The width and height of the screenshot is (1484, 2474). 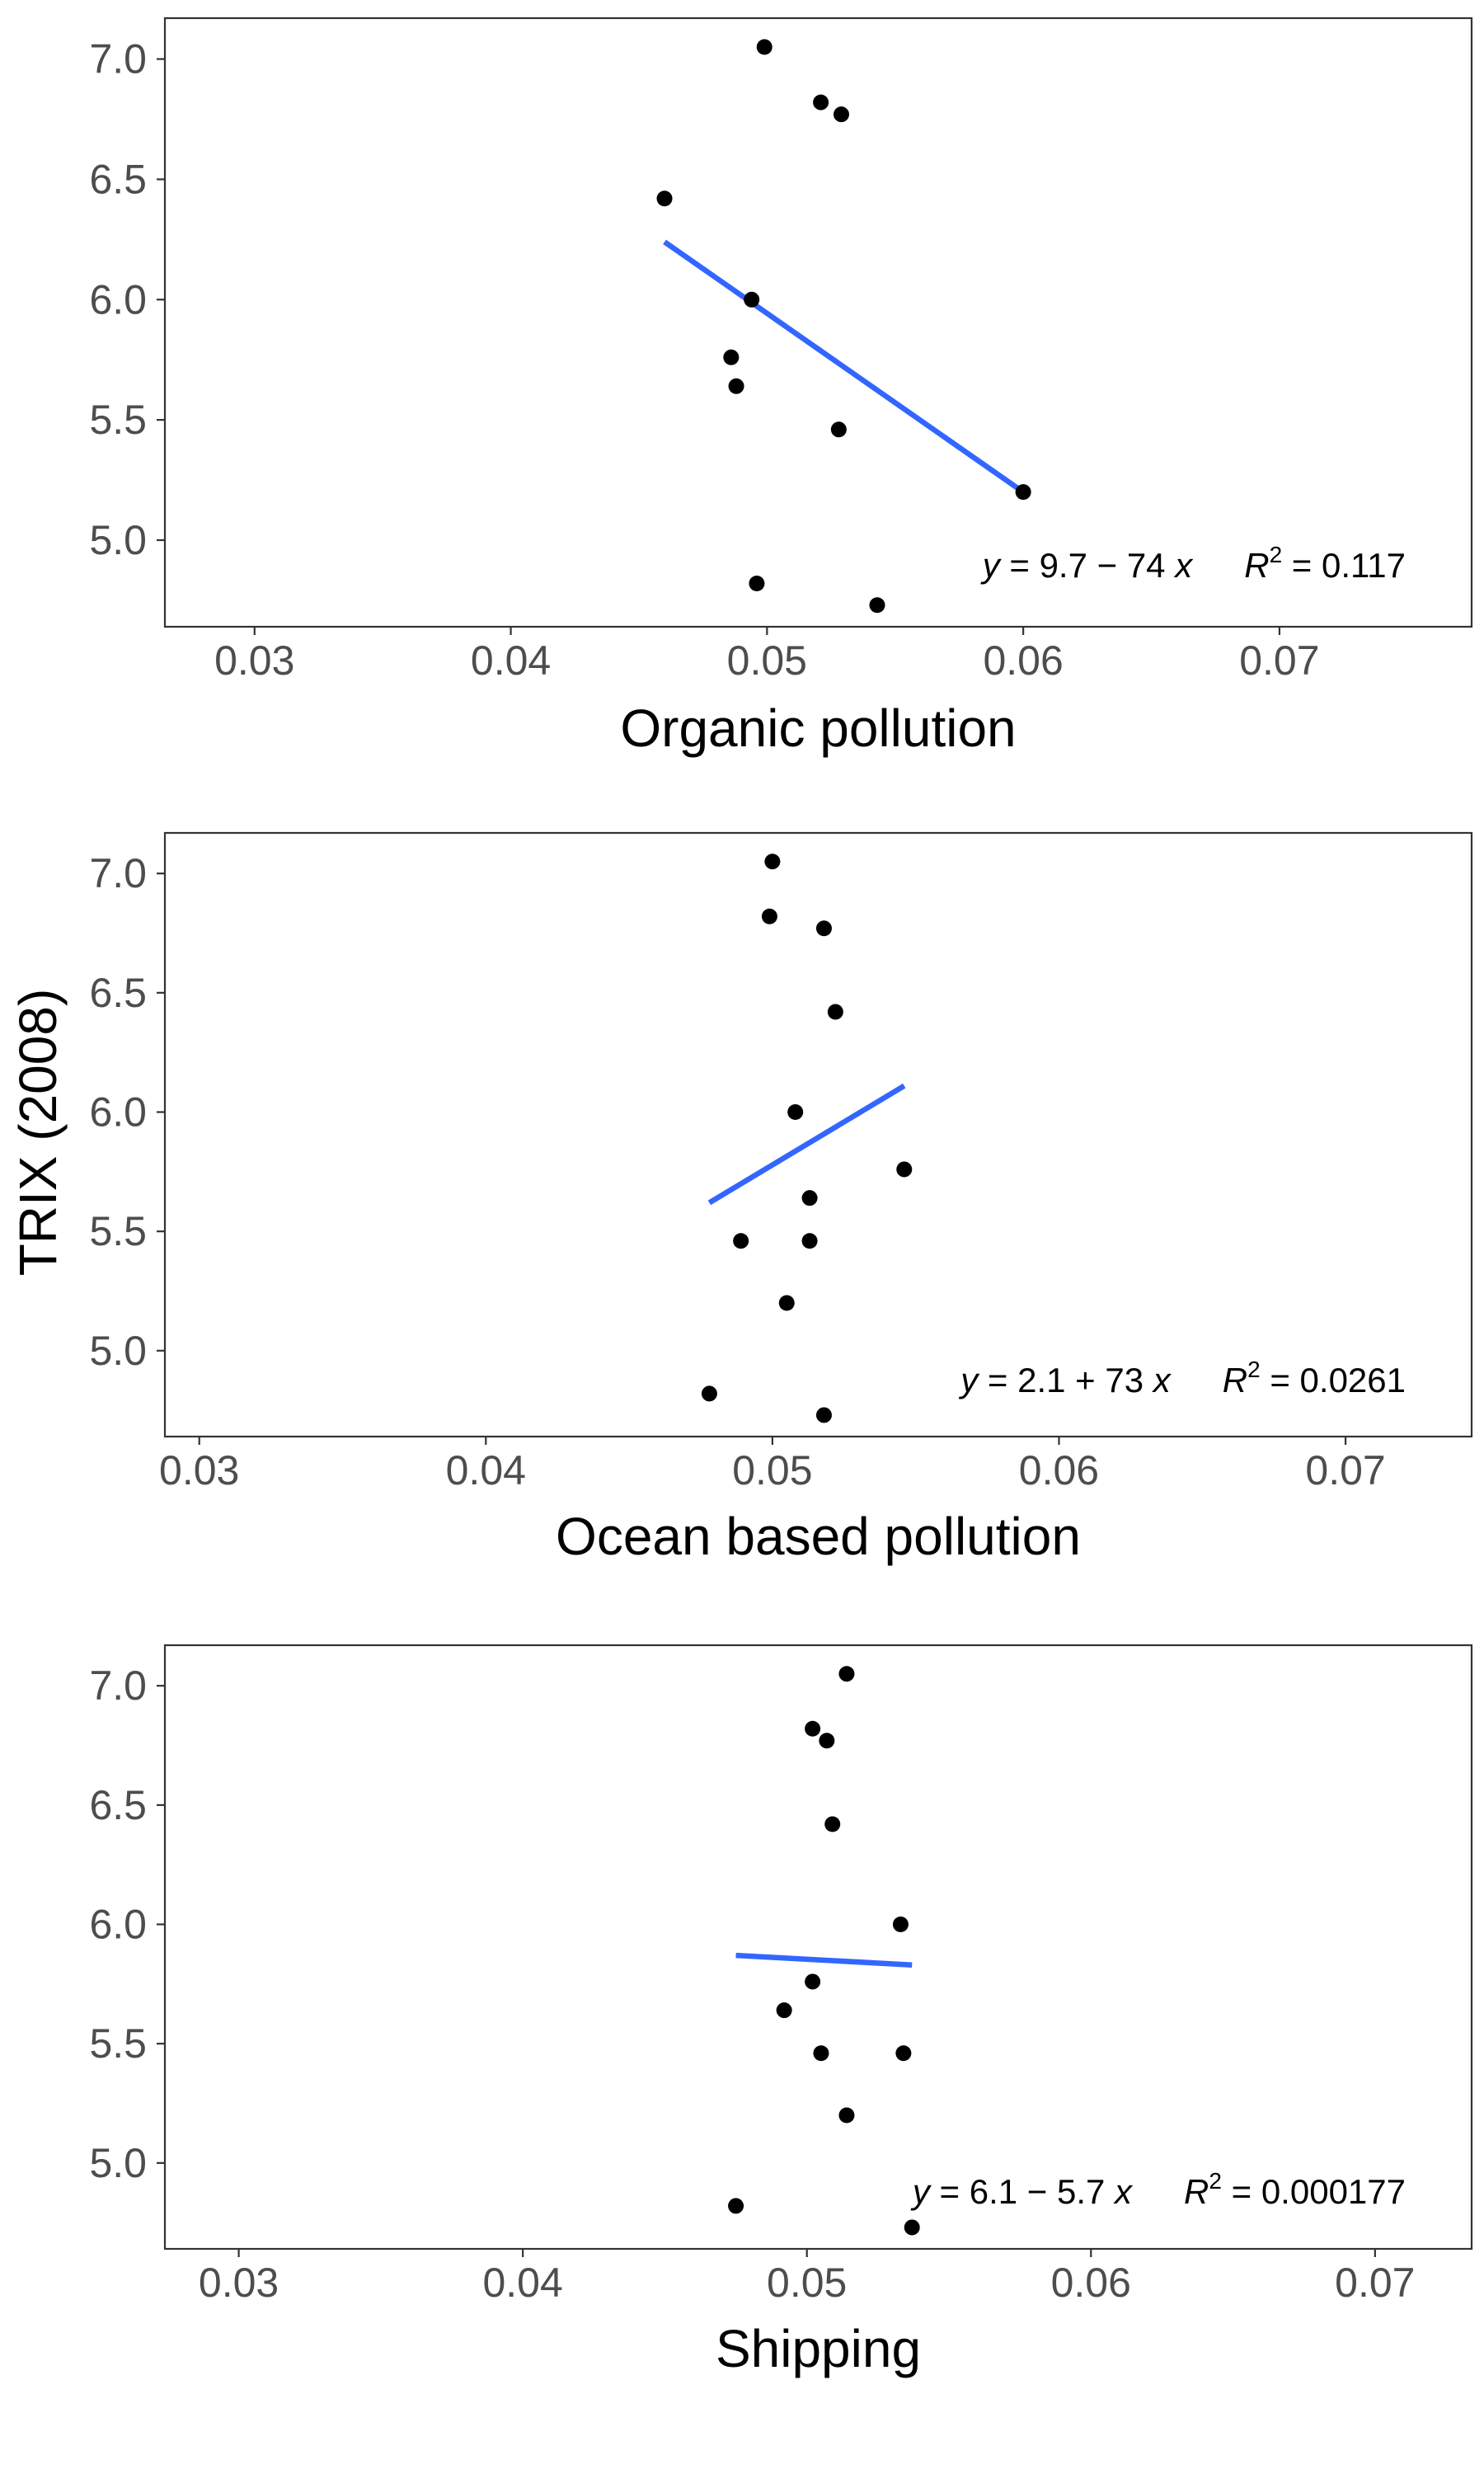 I want to click on regression-equation: y = 6.1 − 5.7 x R2 = 0.000177, so click(x=1158, y=2189).